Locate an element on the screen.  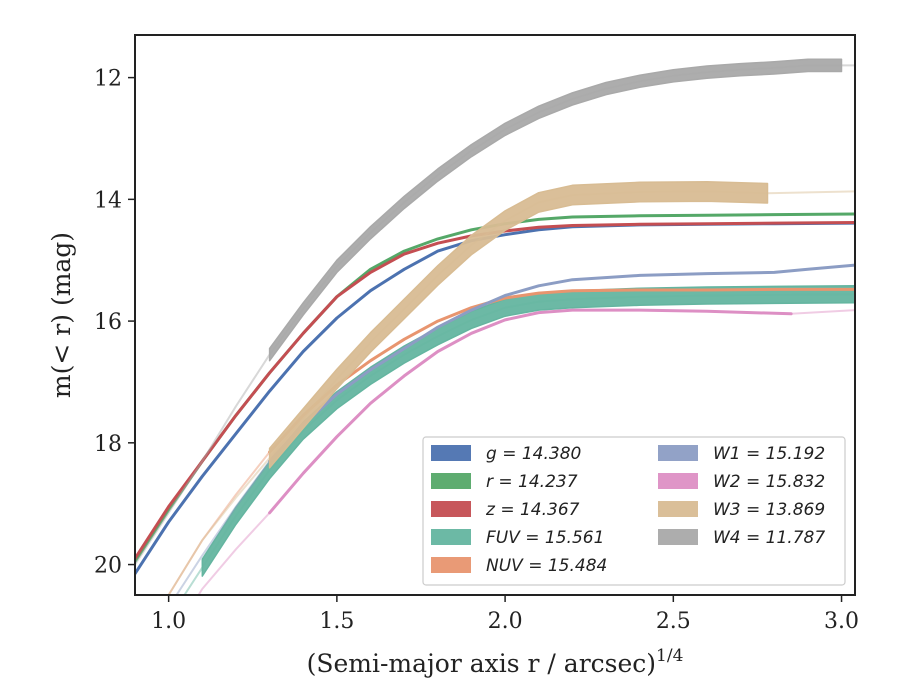
x-tick-label: 2.5 is located at coordinates (673, 621).